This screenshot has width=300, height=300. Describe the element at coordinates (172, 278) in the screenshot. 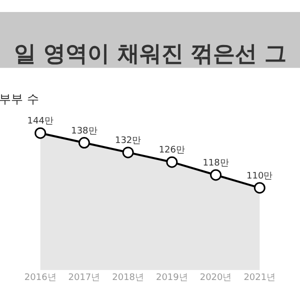

I see `x-tick-label: 2019년` at that location.